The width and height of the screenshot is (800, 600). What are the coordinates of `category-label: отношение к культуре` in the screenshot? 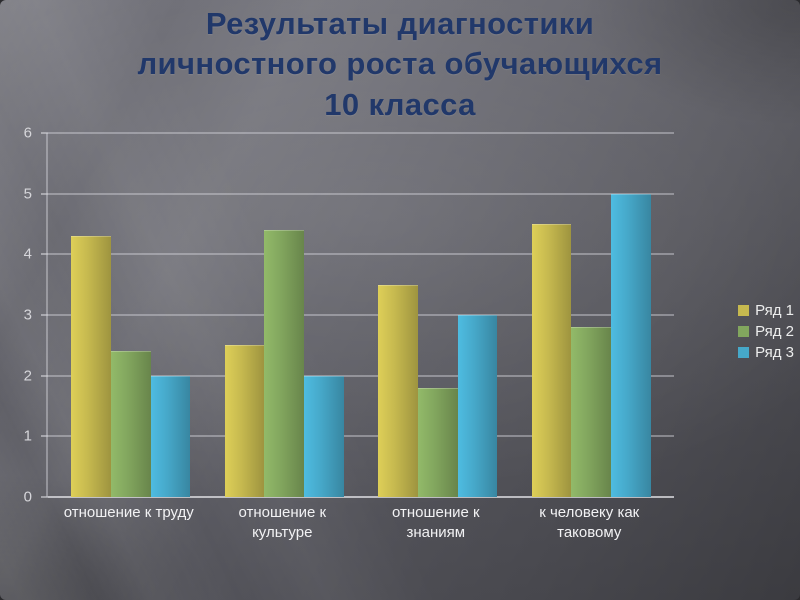 It's located at (282, 522).